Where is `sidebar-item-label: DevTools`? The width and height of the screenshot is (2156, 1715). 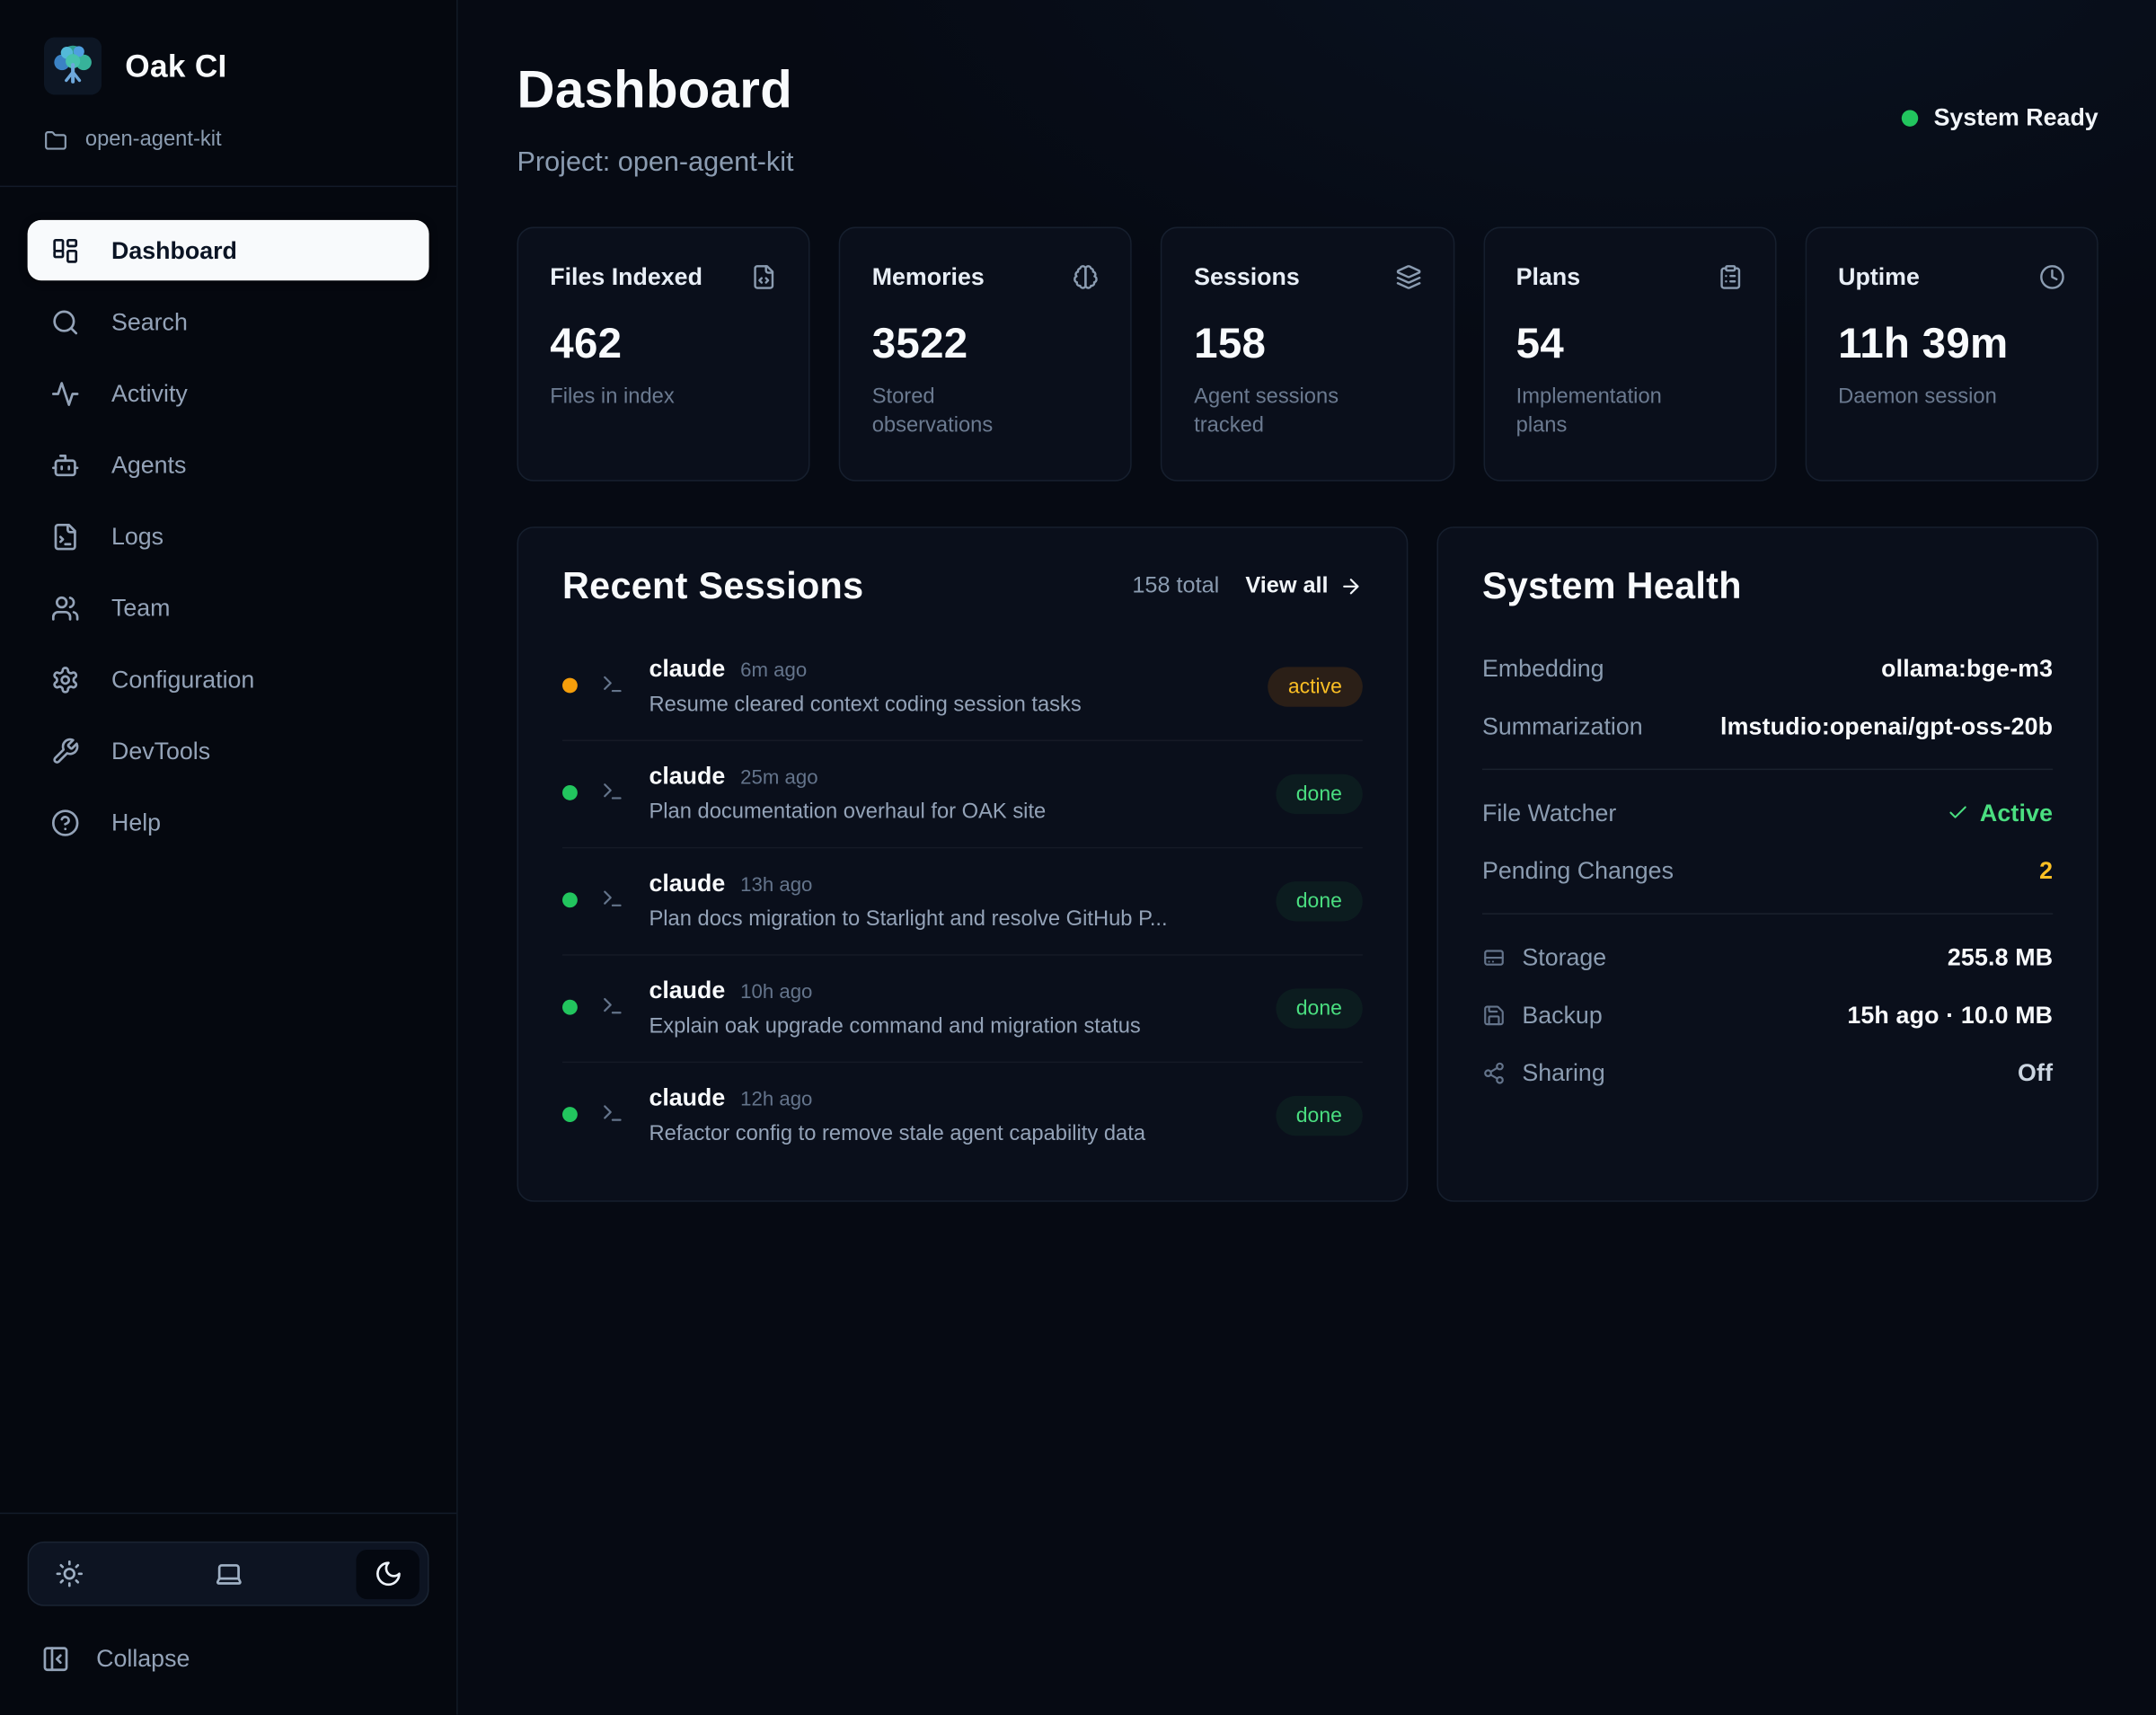
sidebar-item-label: DevTools is located at coordinates (161, 751).